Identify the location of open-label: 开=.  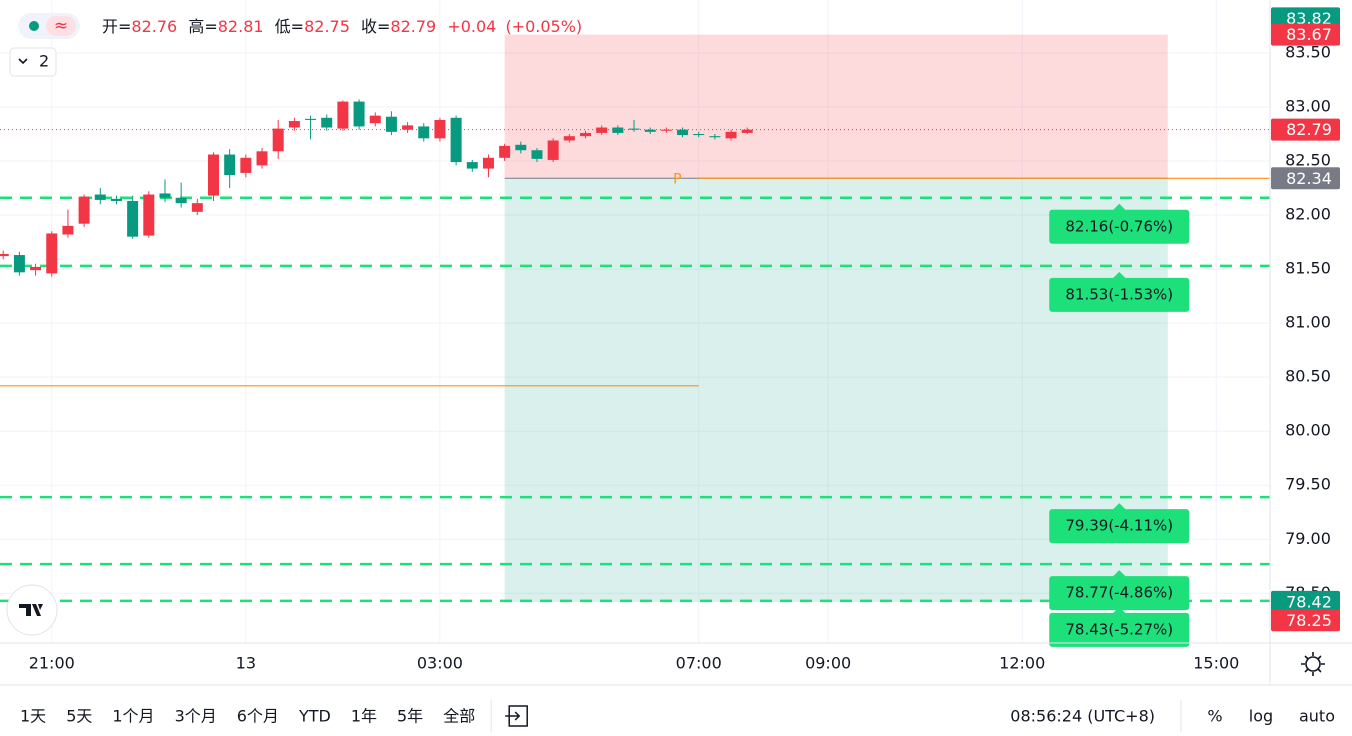
(116, 26).